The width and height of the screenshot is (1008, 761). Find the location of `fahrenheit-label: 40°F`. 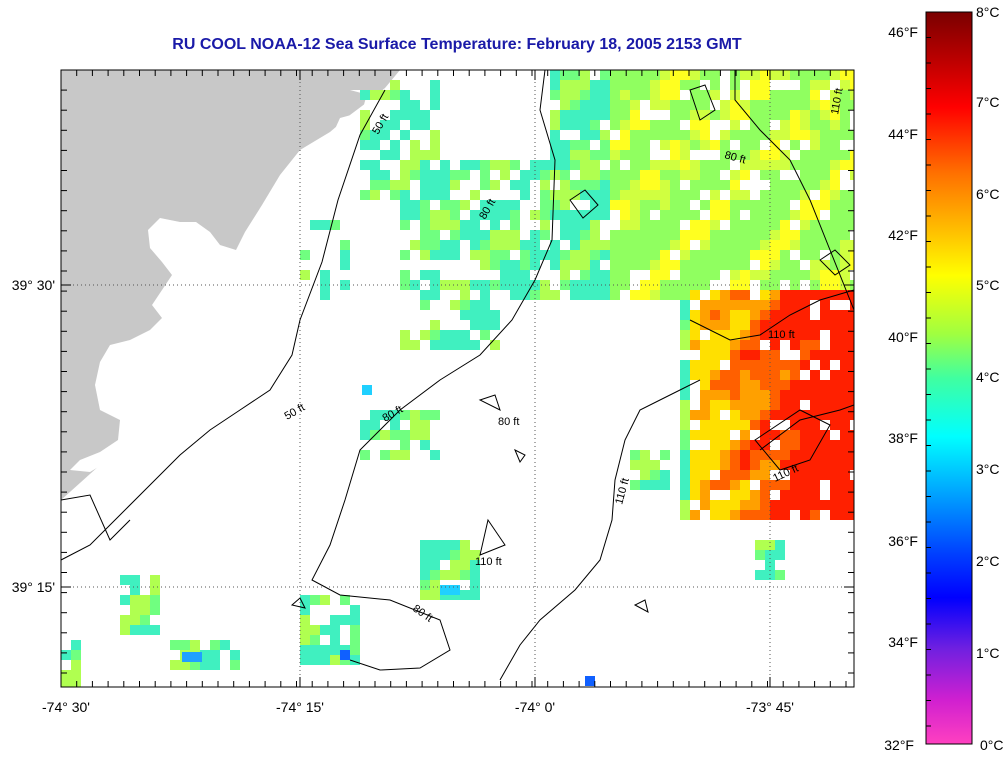

fahrenheit-label: 40°F is located at coordinates (903, 337).